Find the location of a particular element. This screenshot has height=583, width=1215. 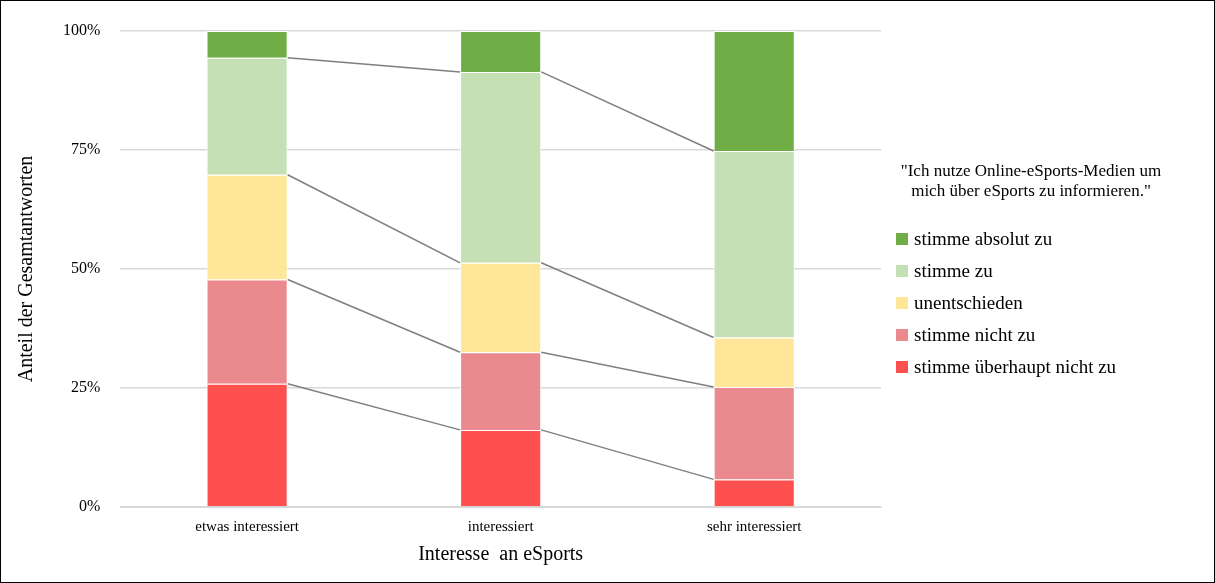

y-tick-label: 100% is located at coordinates (82, 30).